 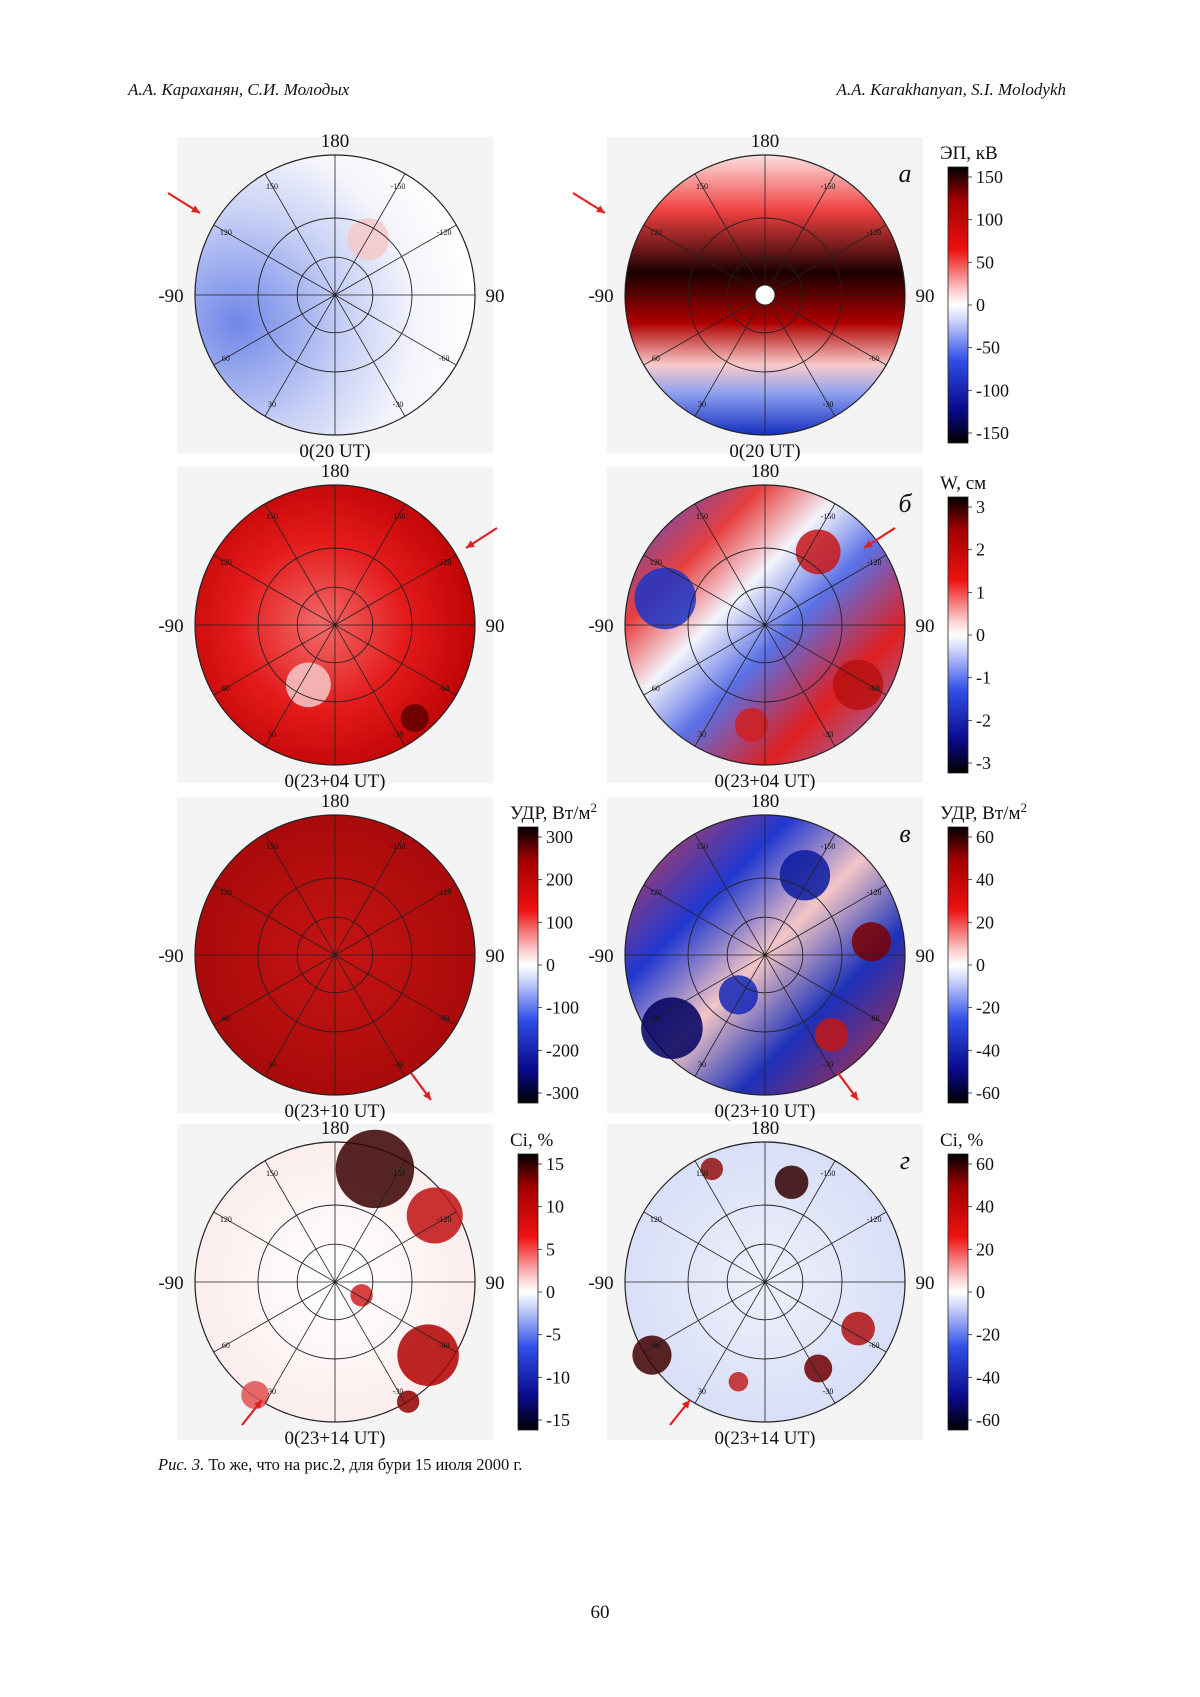 I want to click on colorbar-tick-label: 15, so click(x=555, y=1164).